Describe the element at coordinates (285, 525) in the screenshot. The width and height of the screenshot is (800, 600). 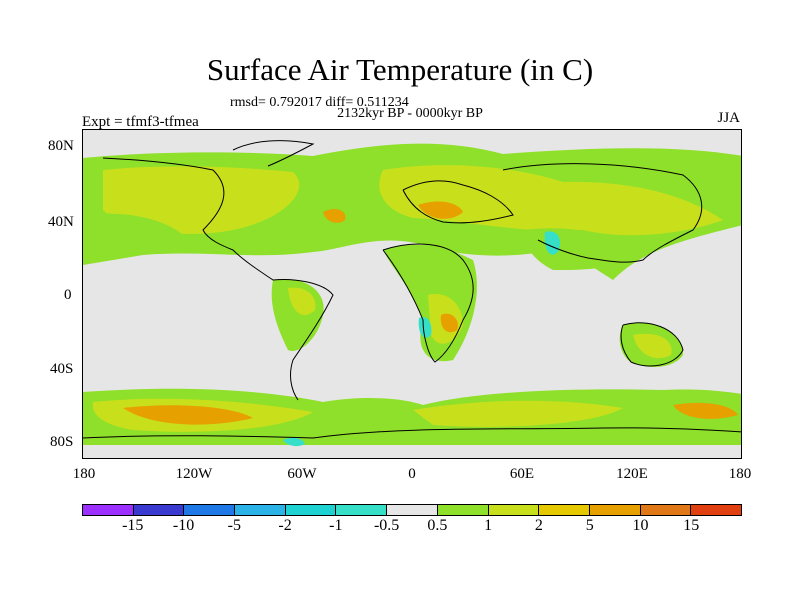
I see `colorbar-label: -2` at that location.